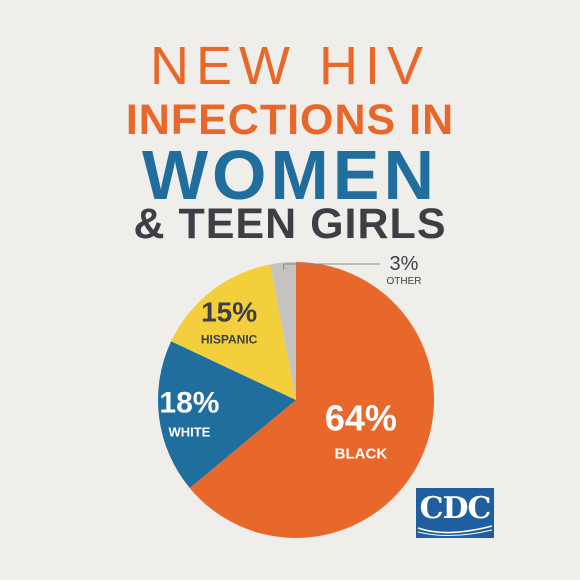 This screenshot has height=580, width=580. What do you see at coordinates (283, 331) in the screenshot?
I see `pie-slice-other` at bounding box center [283, 331].